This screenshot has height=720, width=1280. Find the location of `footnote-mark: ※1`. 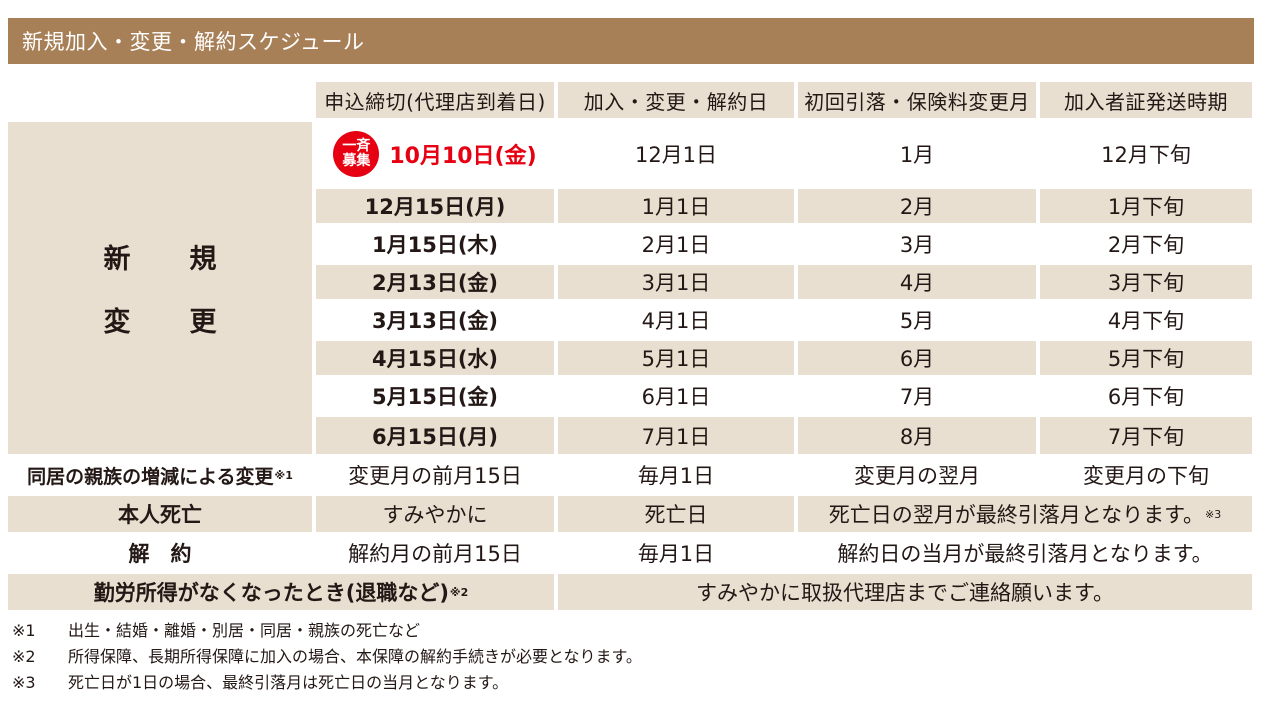

footnote-mark: ※1 is located at coordinates (24, 630).